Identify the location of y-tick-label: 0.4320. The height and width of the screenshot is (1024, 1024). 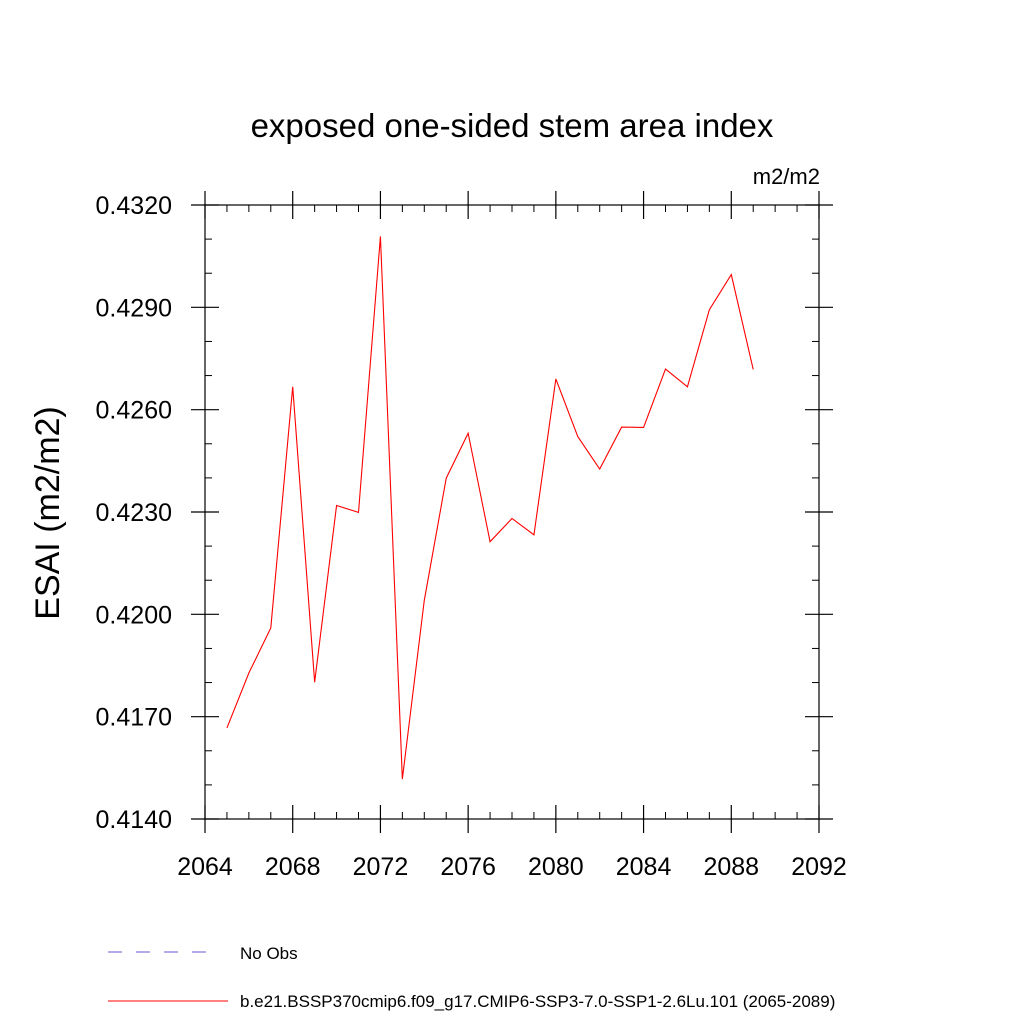
(134, 206).